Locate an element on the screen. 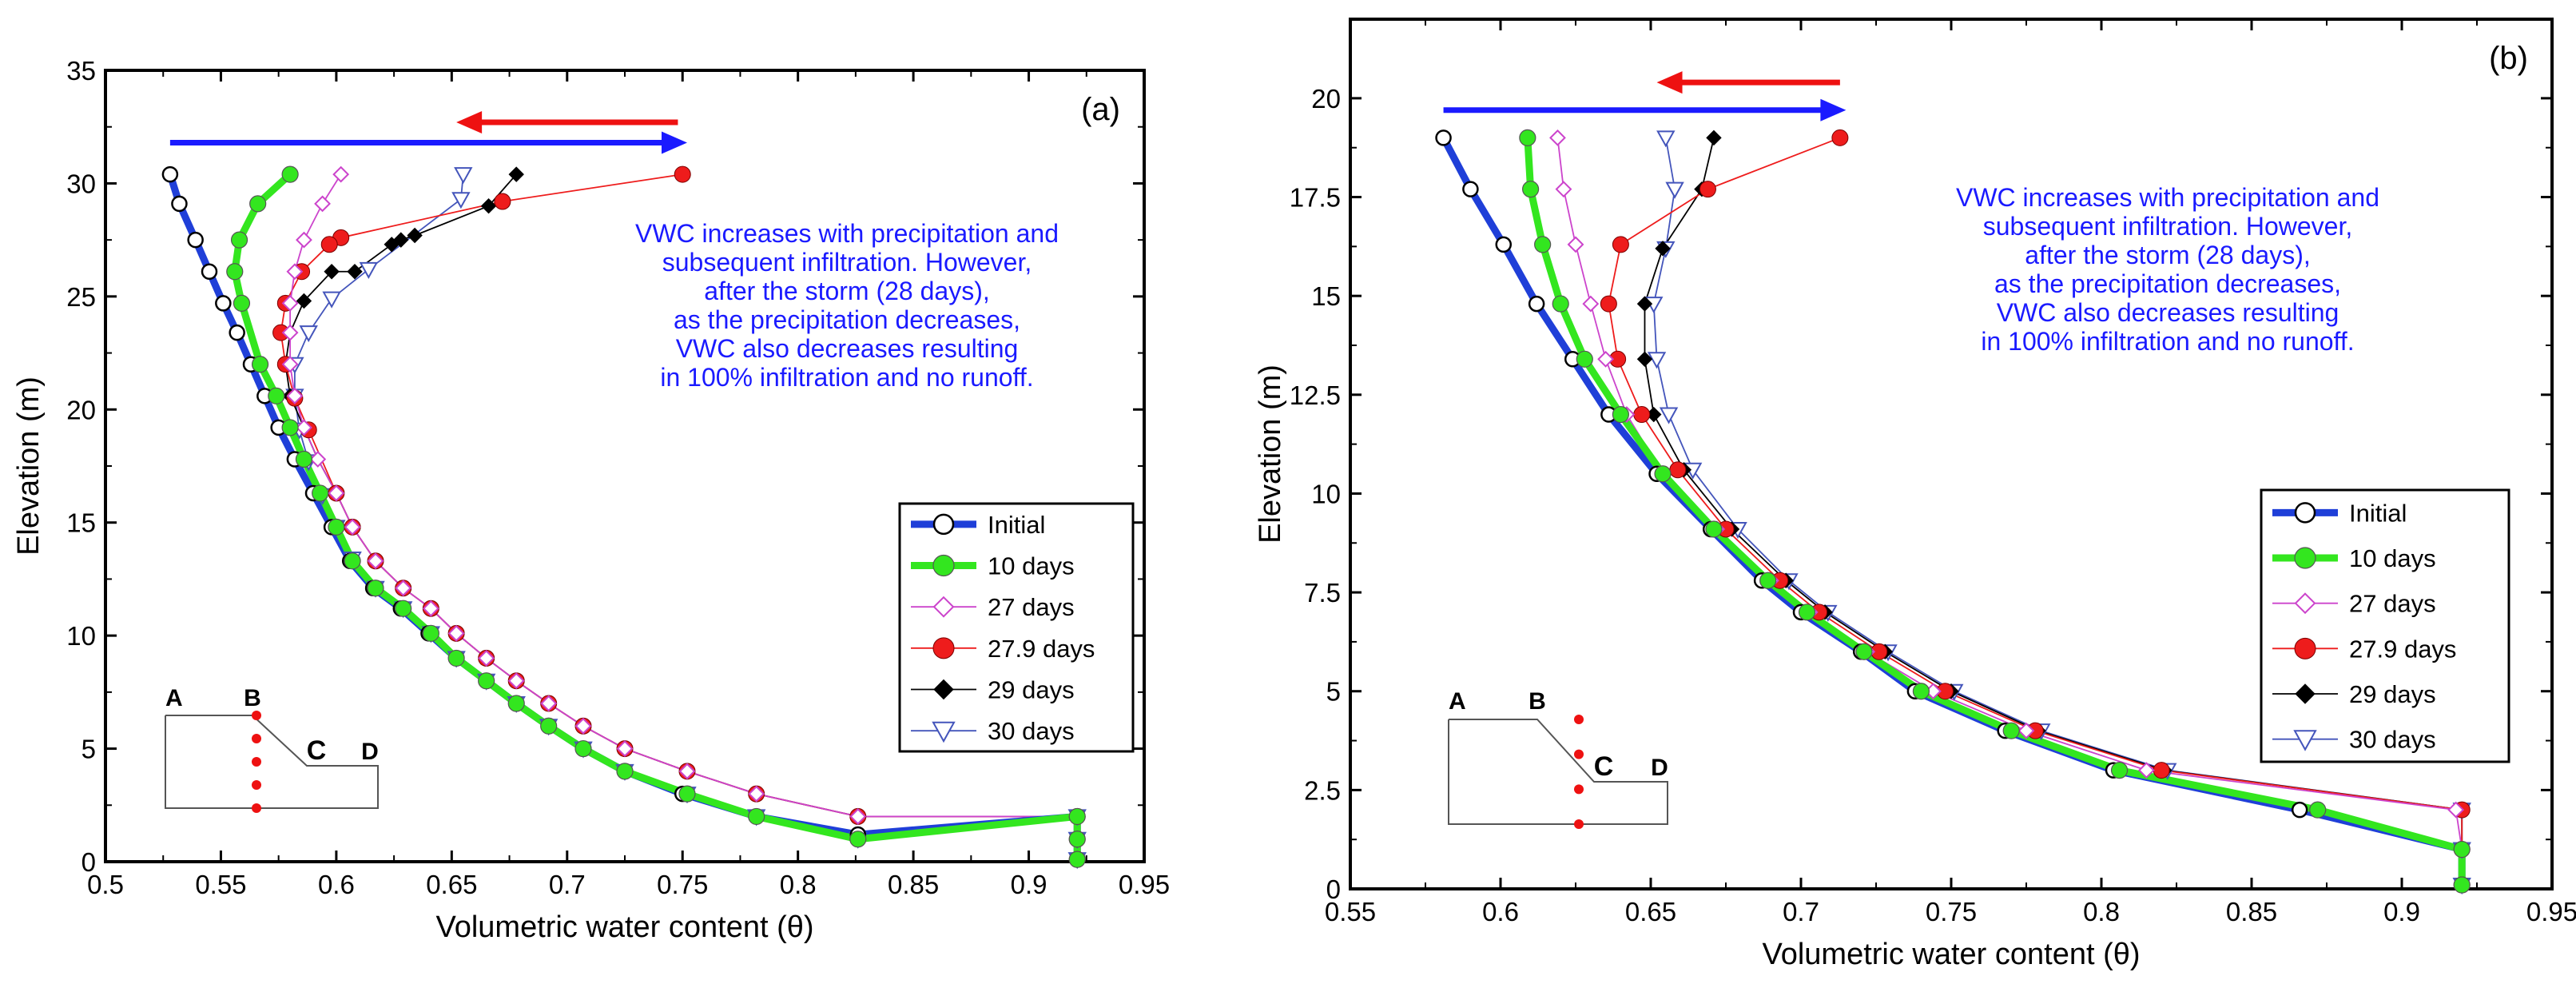 The width and height of the screenshot is (2576, 988). legend-entry-label: 29 days is located at coordinates (2392, 694).